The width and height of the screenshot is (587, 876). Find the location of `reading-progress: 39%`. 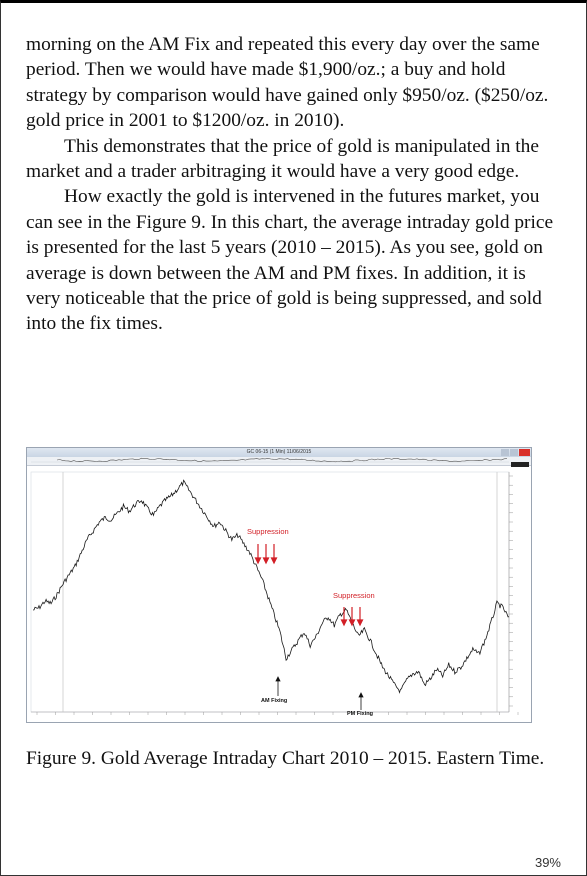

reading-progress: 39% is located at coordinates (547, 862).